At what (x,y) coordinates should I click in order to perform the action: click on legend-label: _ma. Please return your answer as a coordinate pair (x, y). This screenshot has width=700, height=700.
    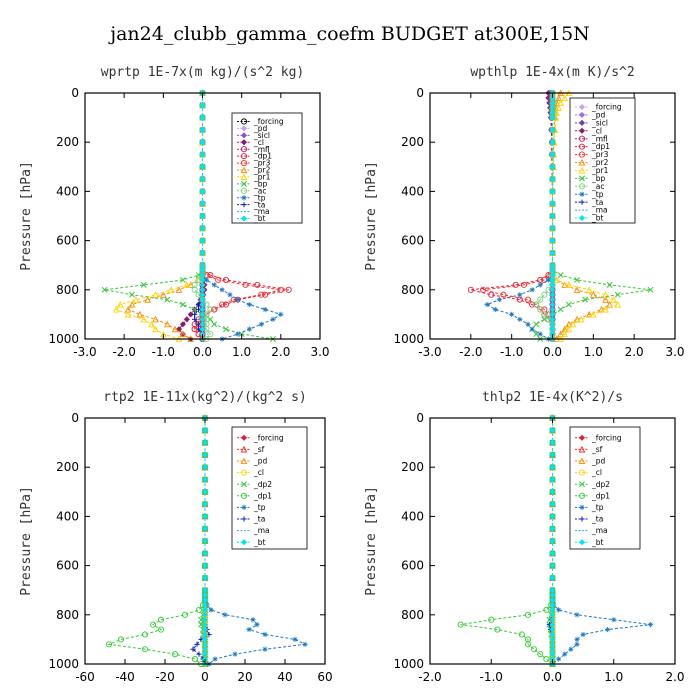
    Looking at the image, I should click on (261, 211).